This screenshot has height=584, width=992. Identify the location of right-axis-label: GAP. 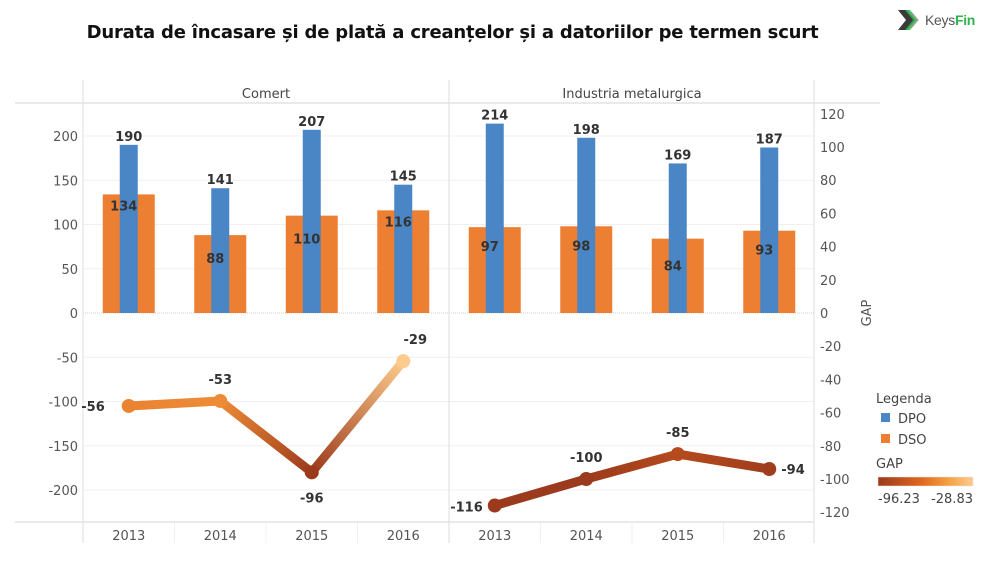
(867, 312).